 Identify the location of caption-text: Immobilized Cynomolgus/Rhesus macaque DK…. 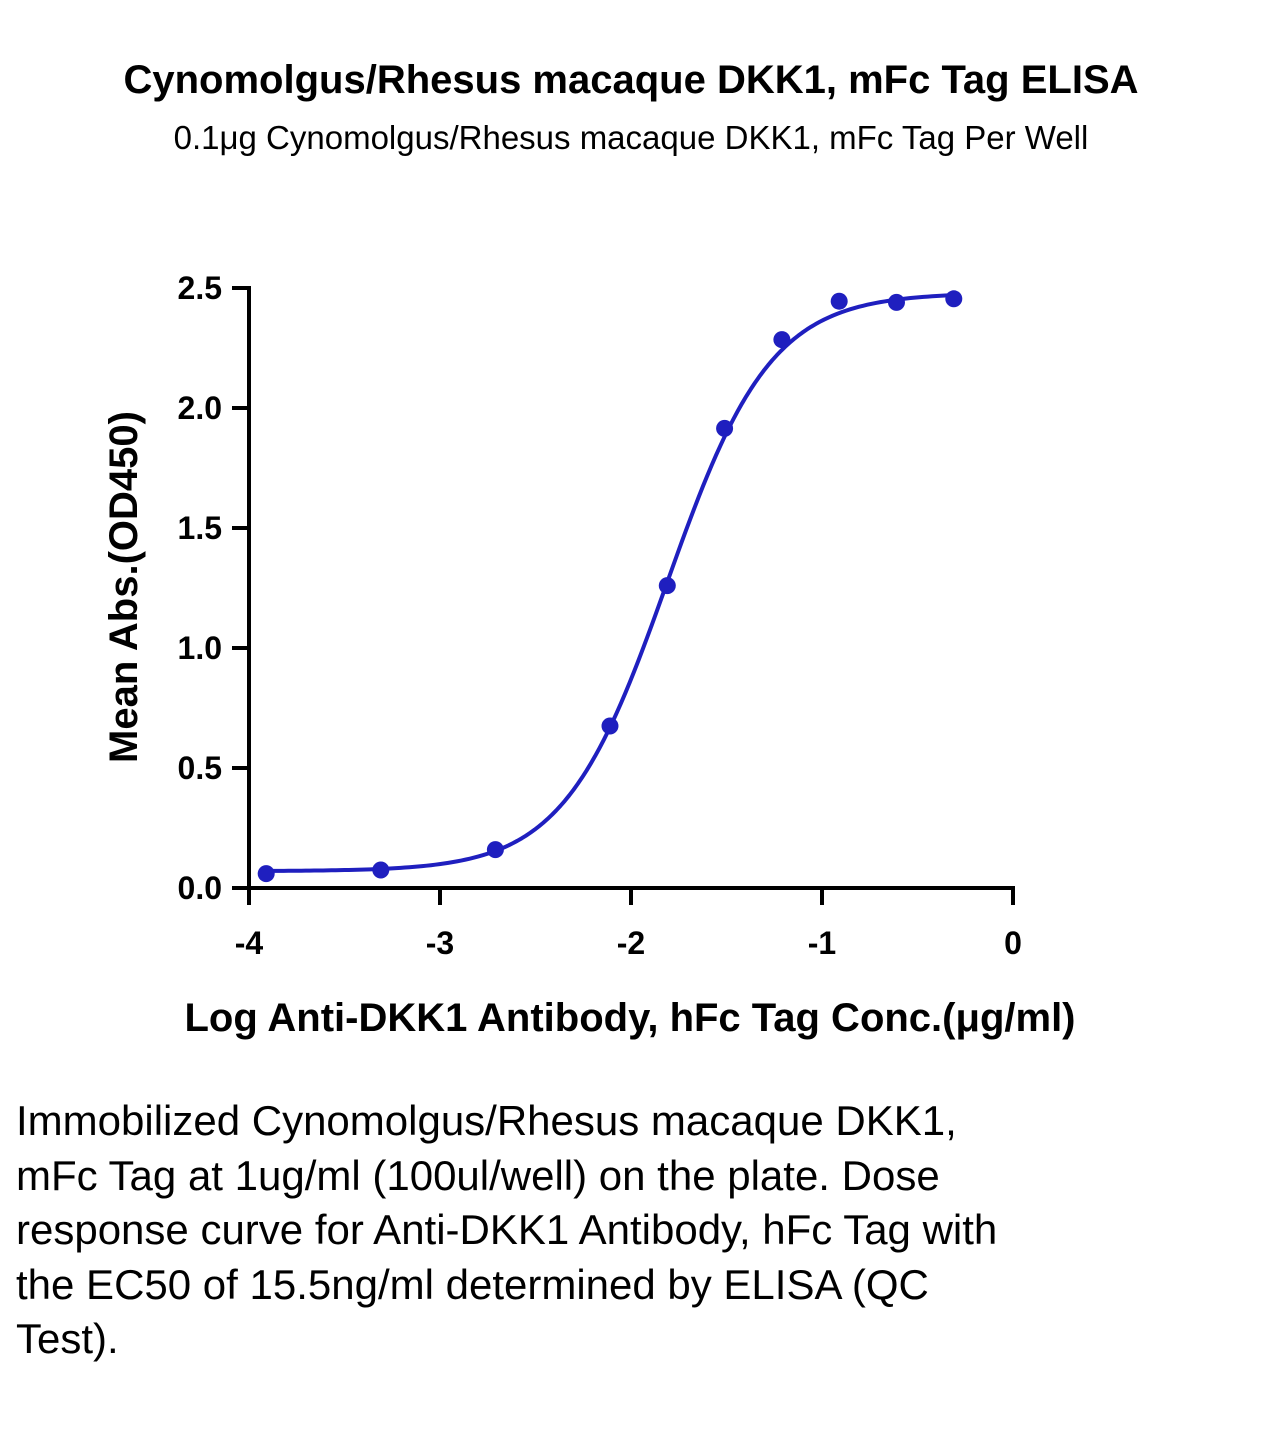
(507, 1229).